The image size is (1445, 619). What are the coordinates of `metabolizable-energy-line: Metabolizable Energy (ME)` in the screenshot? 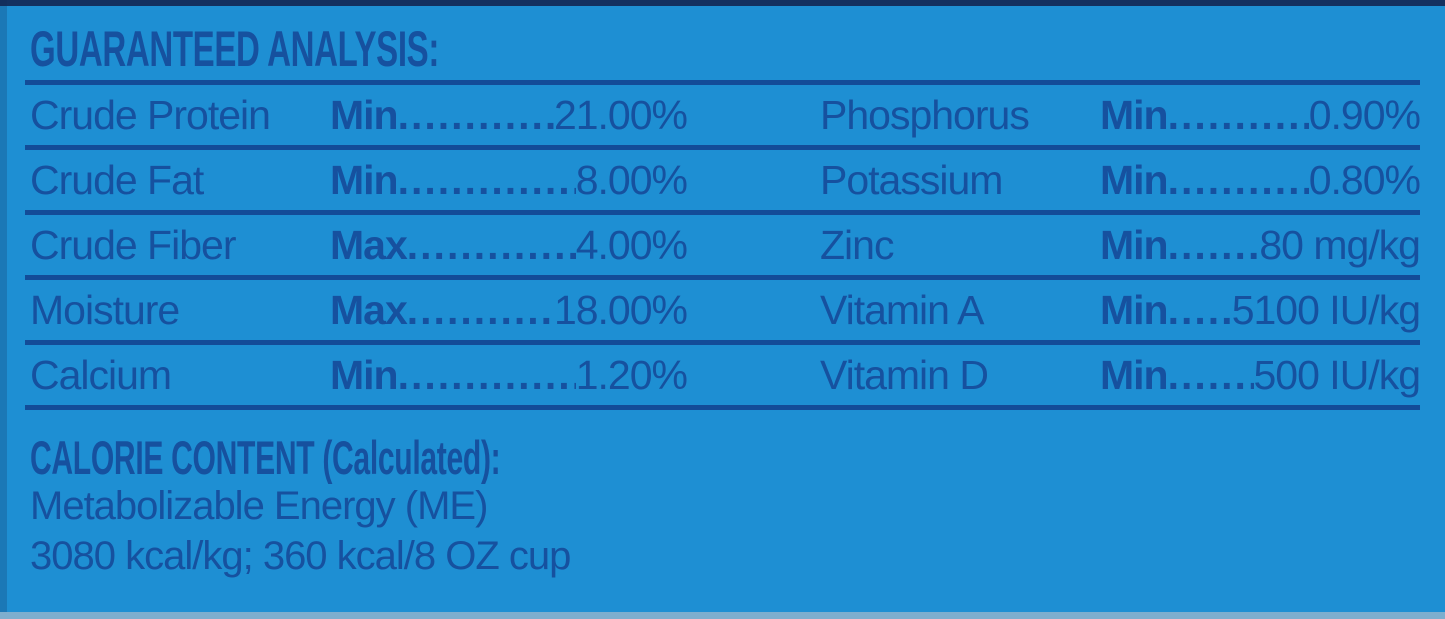 It's located at (259, 506).